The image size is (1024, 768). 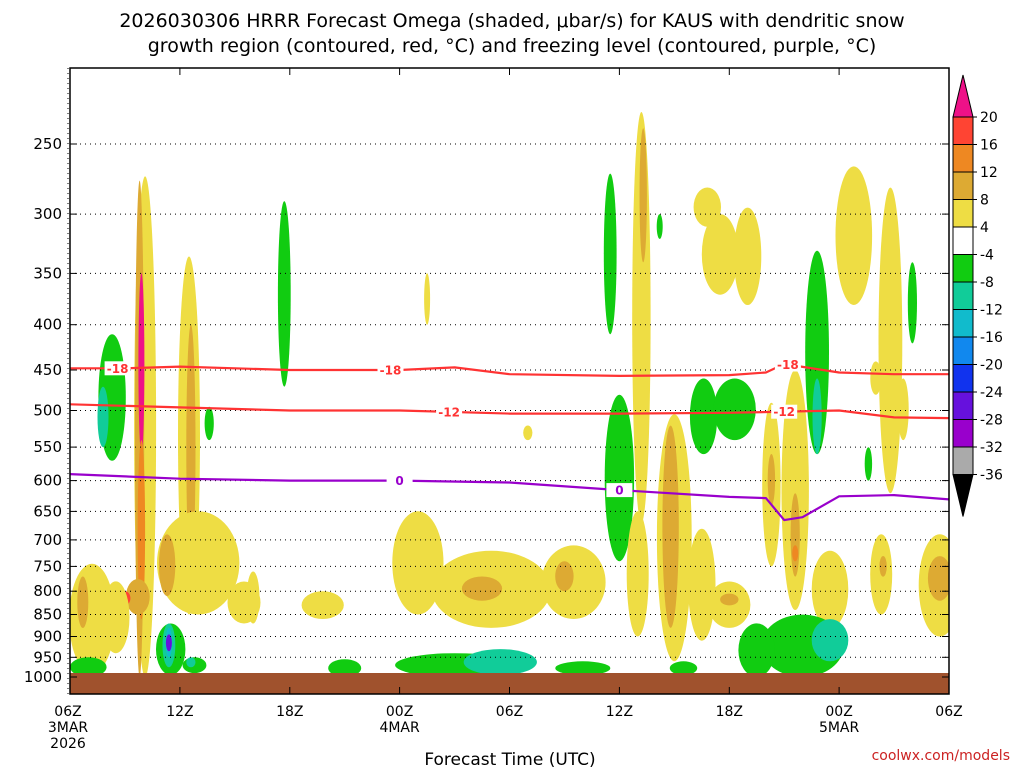 I want to click on colorbar-label: -28, so click(x=991, y=421).